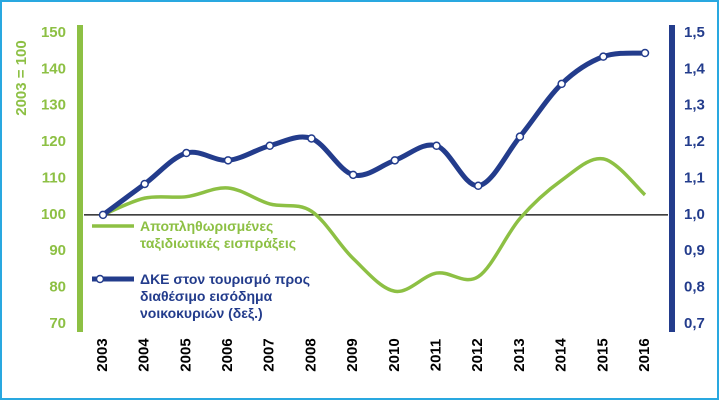 This screenshot has width=719, height=400. I want to click on y-tick-label: 100, so click(53, 214).